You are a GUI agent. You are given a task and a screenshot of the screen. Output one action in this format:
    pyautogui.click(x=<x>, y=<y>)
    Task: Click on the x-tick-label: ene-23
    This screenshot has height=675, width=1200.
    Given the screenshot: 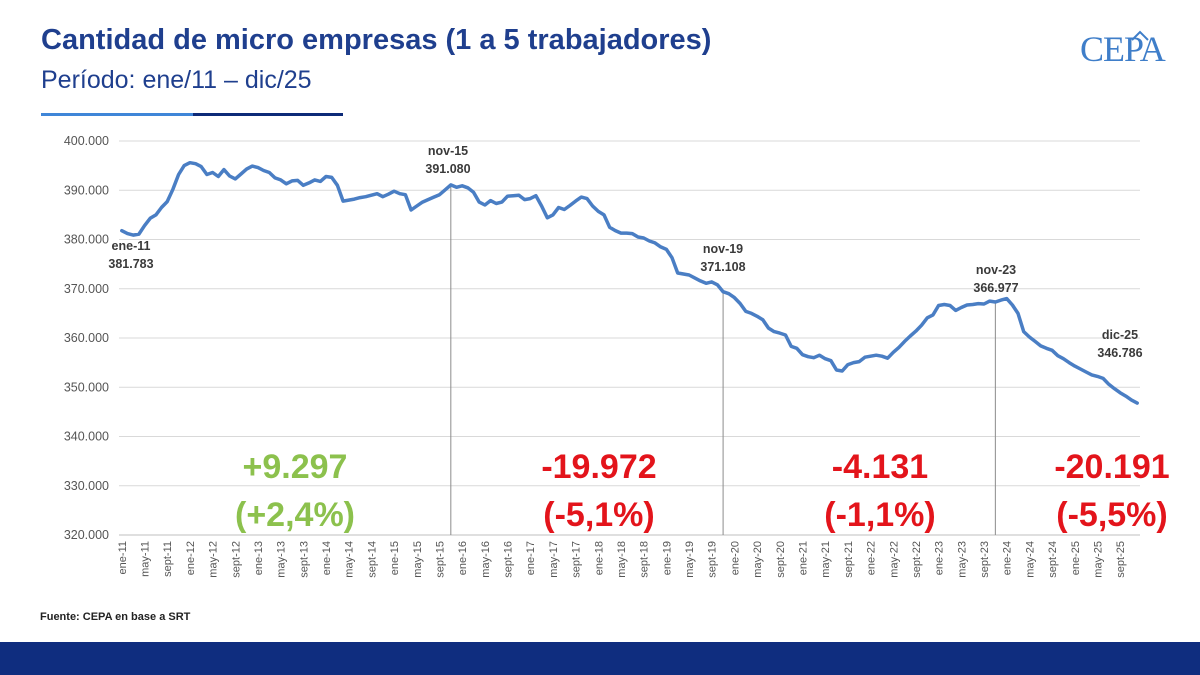 What is the action you would take?
    pyautogui.click(x=940, y=558)
    